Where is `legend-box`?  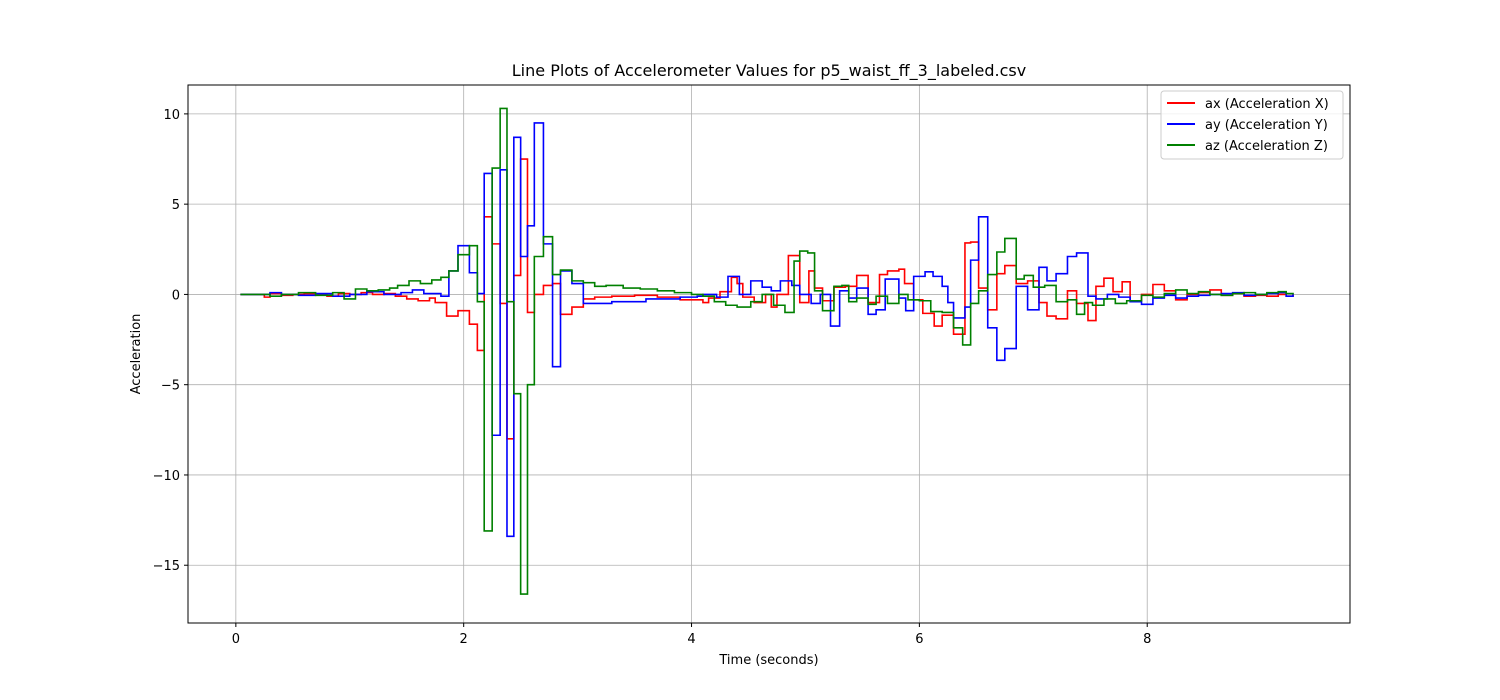 legend-box is located at coordinates (1252, 125).